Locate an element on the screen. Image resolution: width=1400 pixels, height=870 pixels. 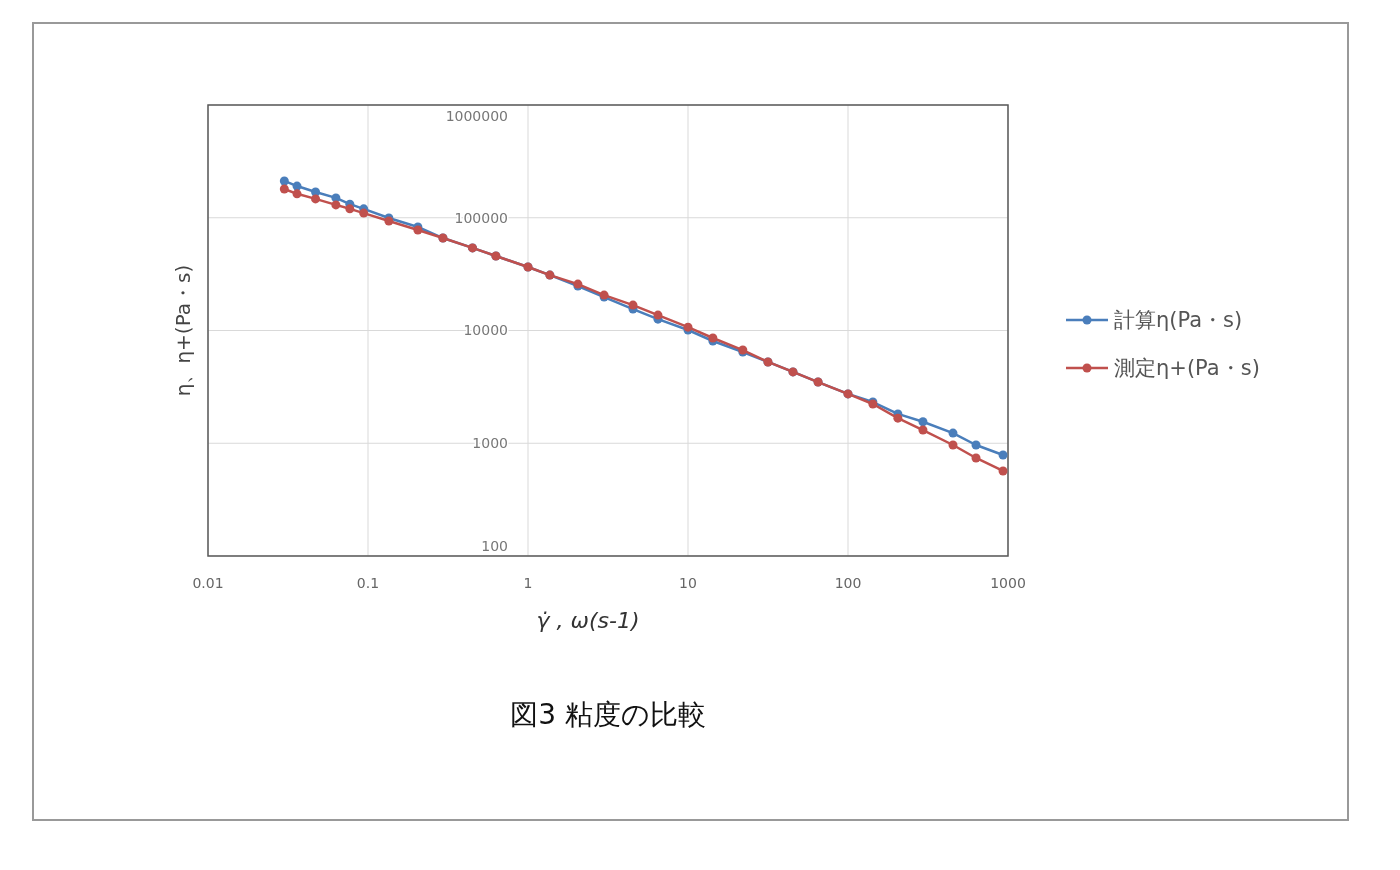
x-tick-label: 100 is located at coordinates (848, 583).